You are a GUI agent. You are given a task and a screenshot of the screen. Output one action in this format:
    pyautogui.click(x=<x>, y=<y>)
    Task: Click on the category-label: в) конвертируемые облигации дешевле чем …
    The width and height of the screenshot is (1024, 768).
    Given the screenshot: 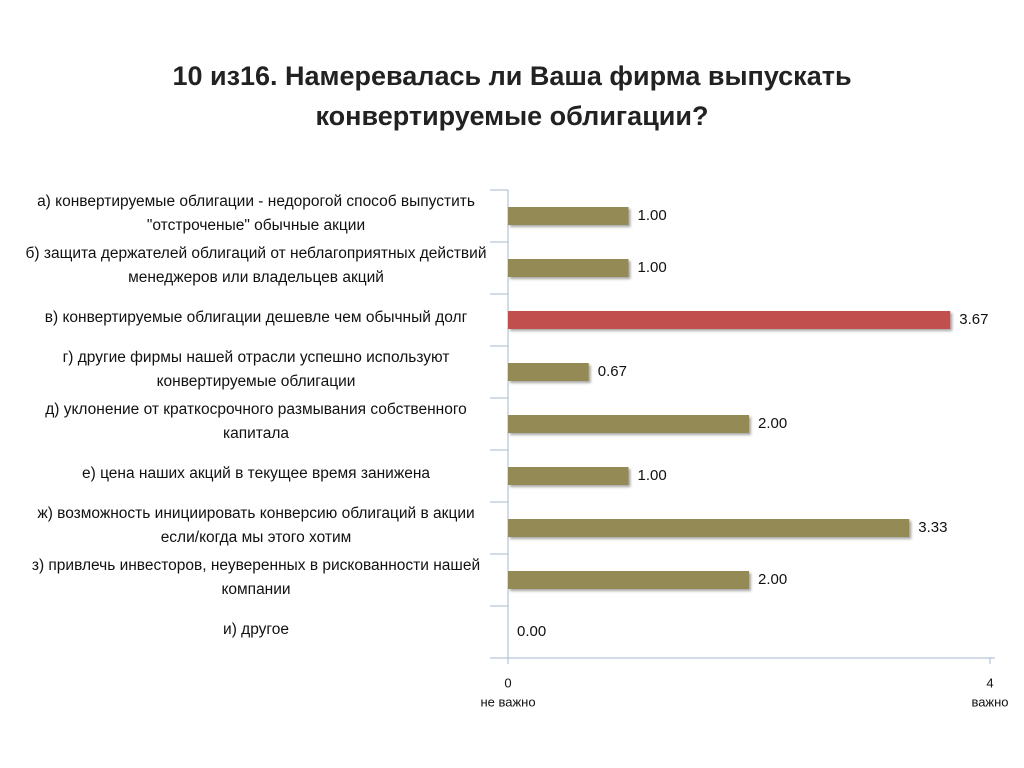 What is the action you would take?
    pyautogui.click(x=256, y=317)
    